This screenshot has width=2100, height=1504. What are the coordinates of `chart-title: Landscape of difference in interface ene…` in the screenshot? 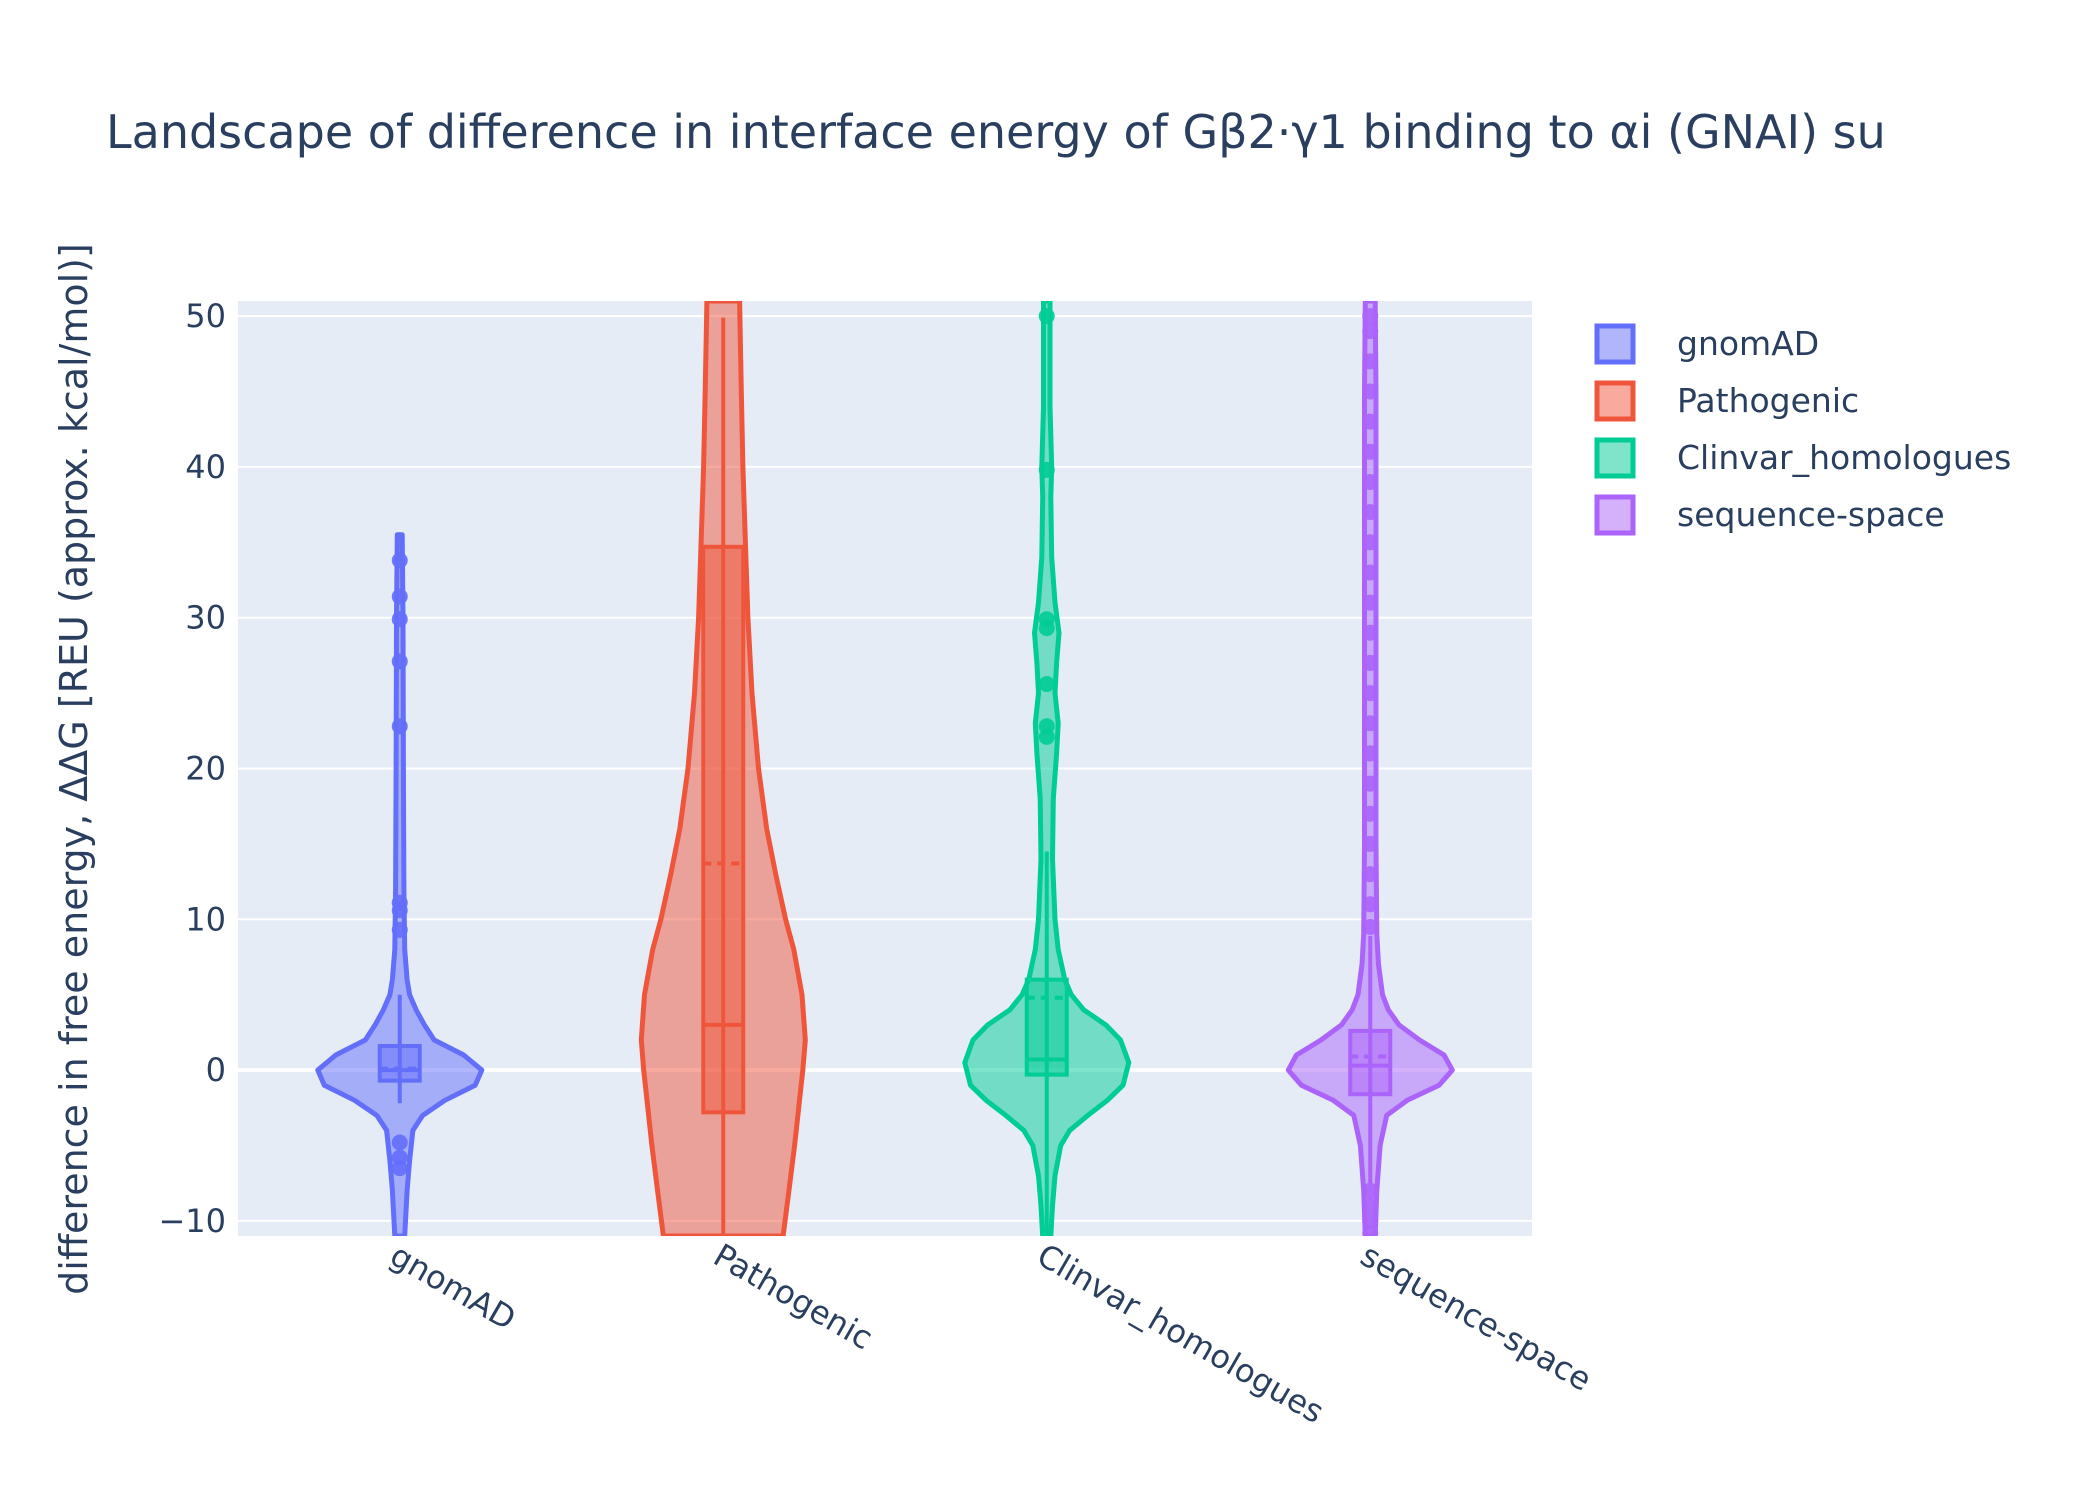 It's located at (996, 132).